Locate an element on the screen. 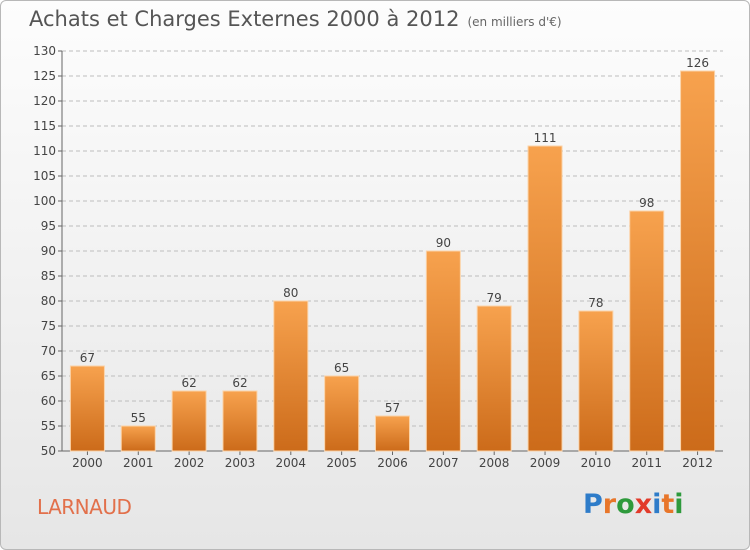  value-label-2007: 90 is located at coordinates (443, 243).